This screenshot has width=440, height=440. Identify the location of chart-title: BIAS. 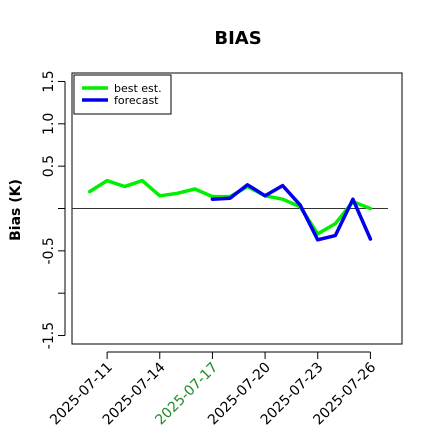
(237, 38).